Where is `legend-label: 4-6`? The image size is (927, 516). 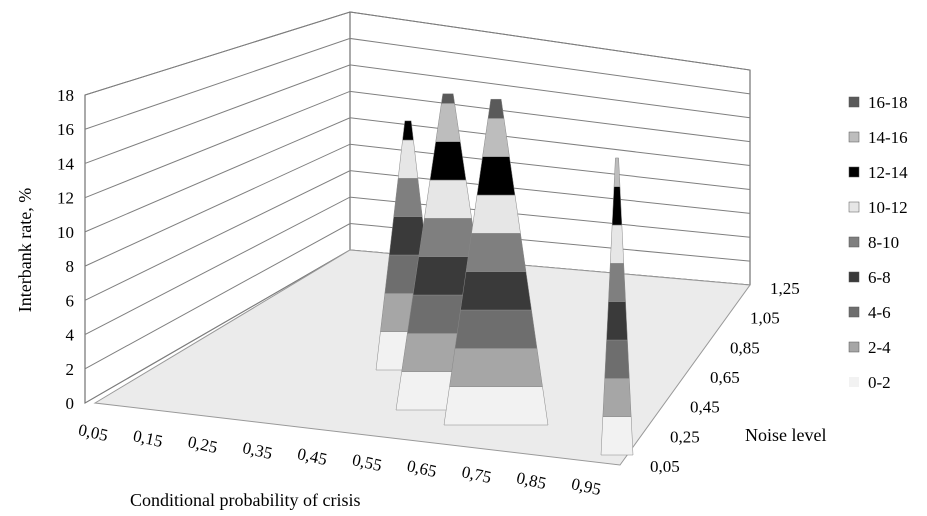
legend-label: 4-6 is located at coordinates (879, 312).